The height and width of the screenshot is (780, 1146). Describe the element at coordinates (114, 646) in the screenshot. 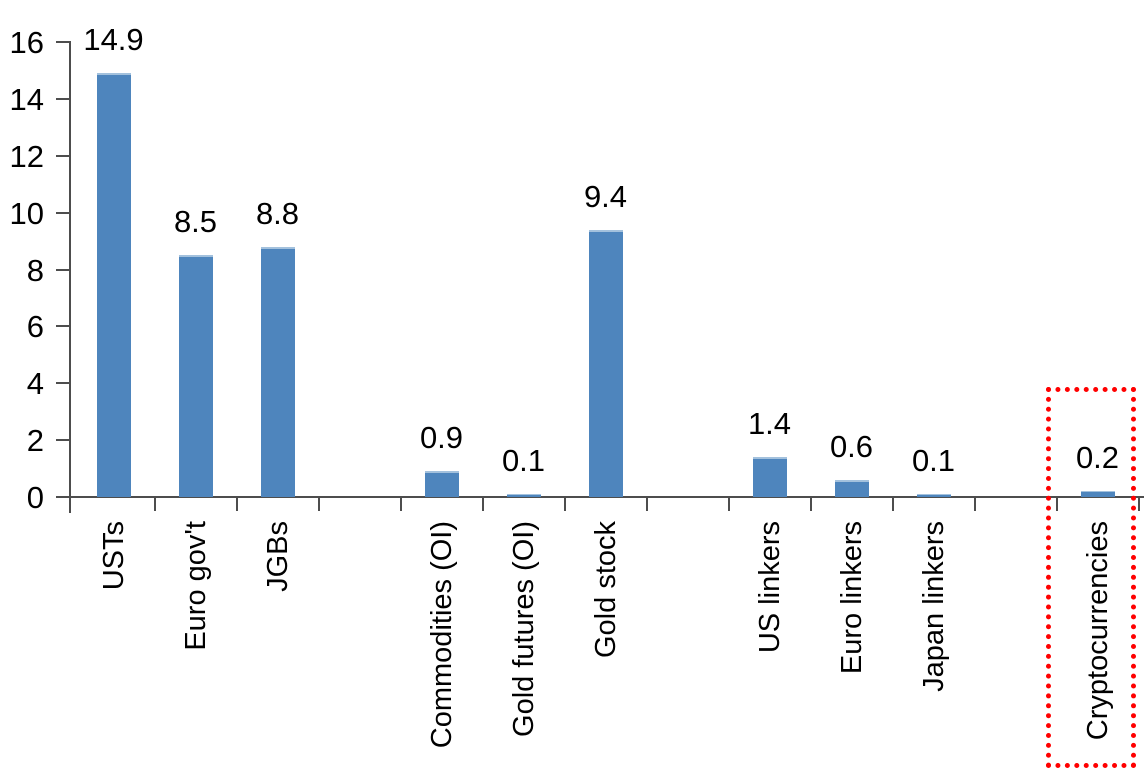

I see `category-label: USTs` at that location.